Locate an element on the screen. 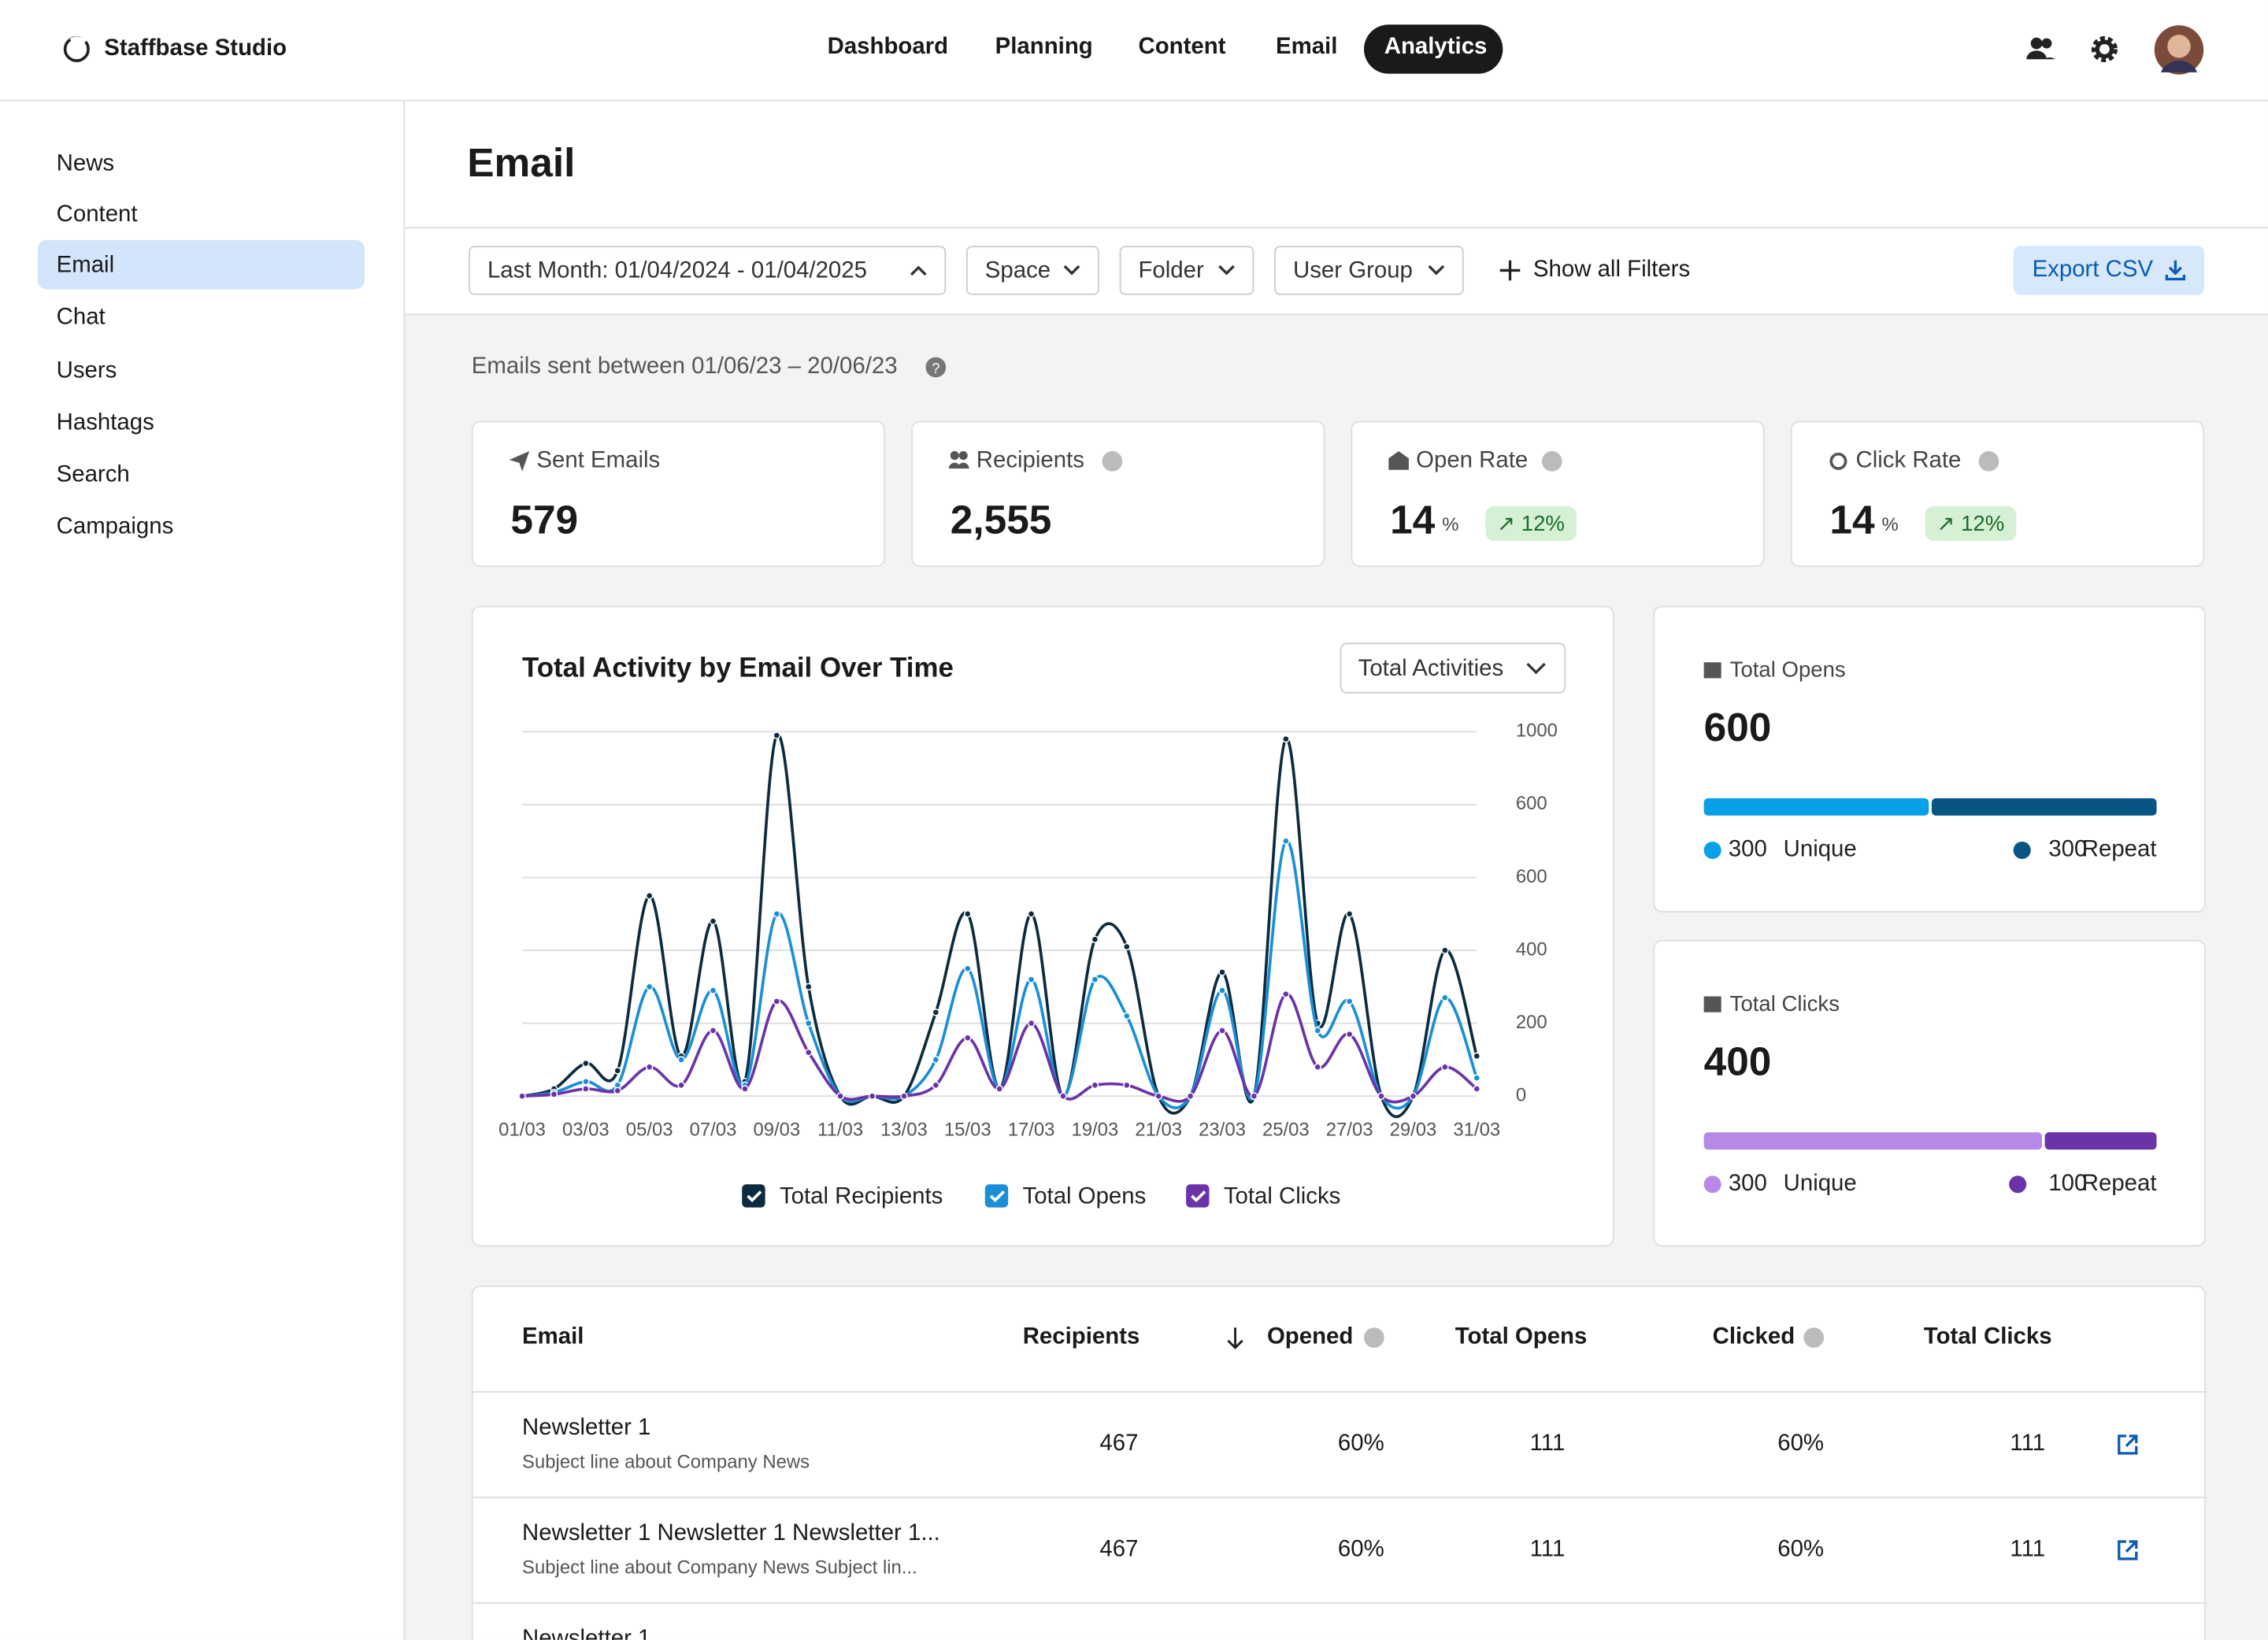 The height and width of the screenshot is (1640, 2268). kpi-card: Recipients 2,555 is located at coordinates (1118, 493).